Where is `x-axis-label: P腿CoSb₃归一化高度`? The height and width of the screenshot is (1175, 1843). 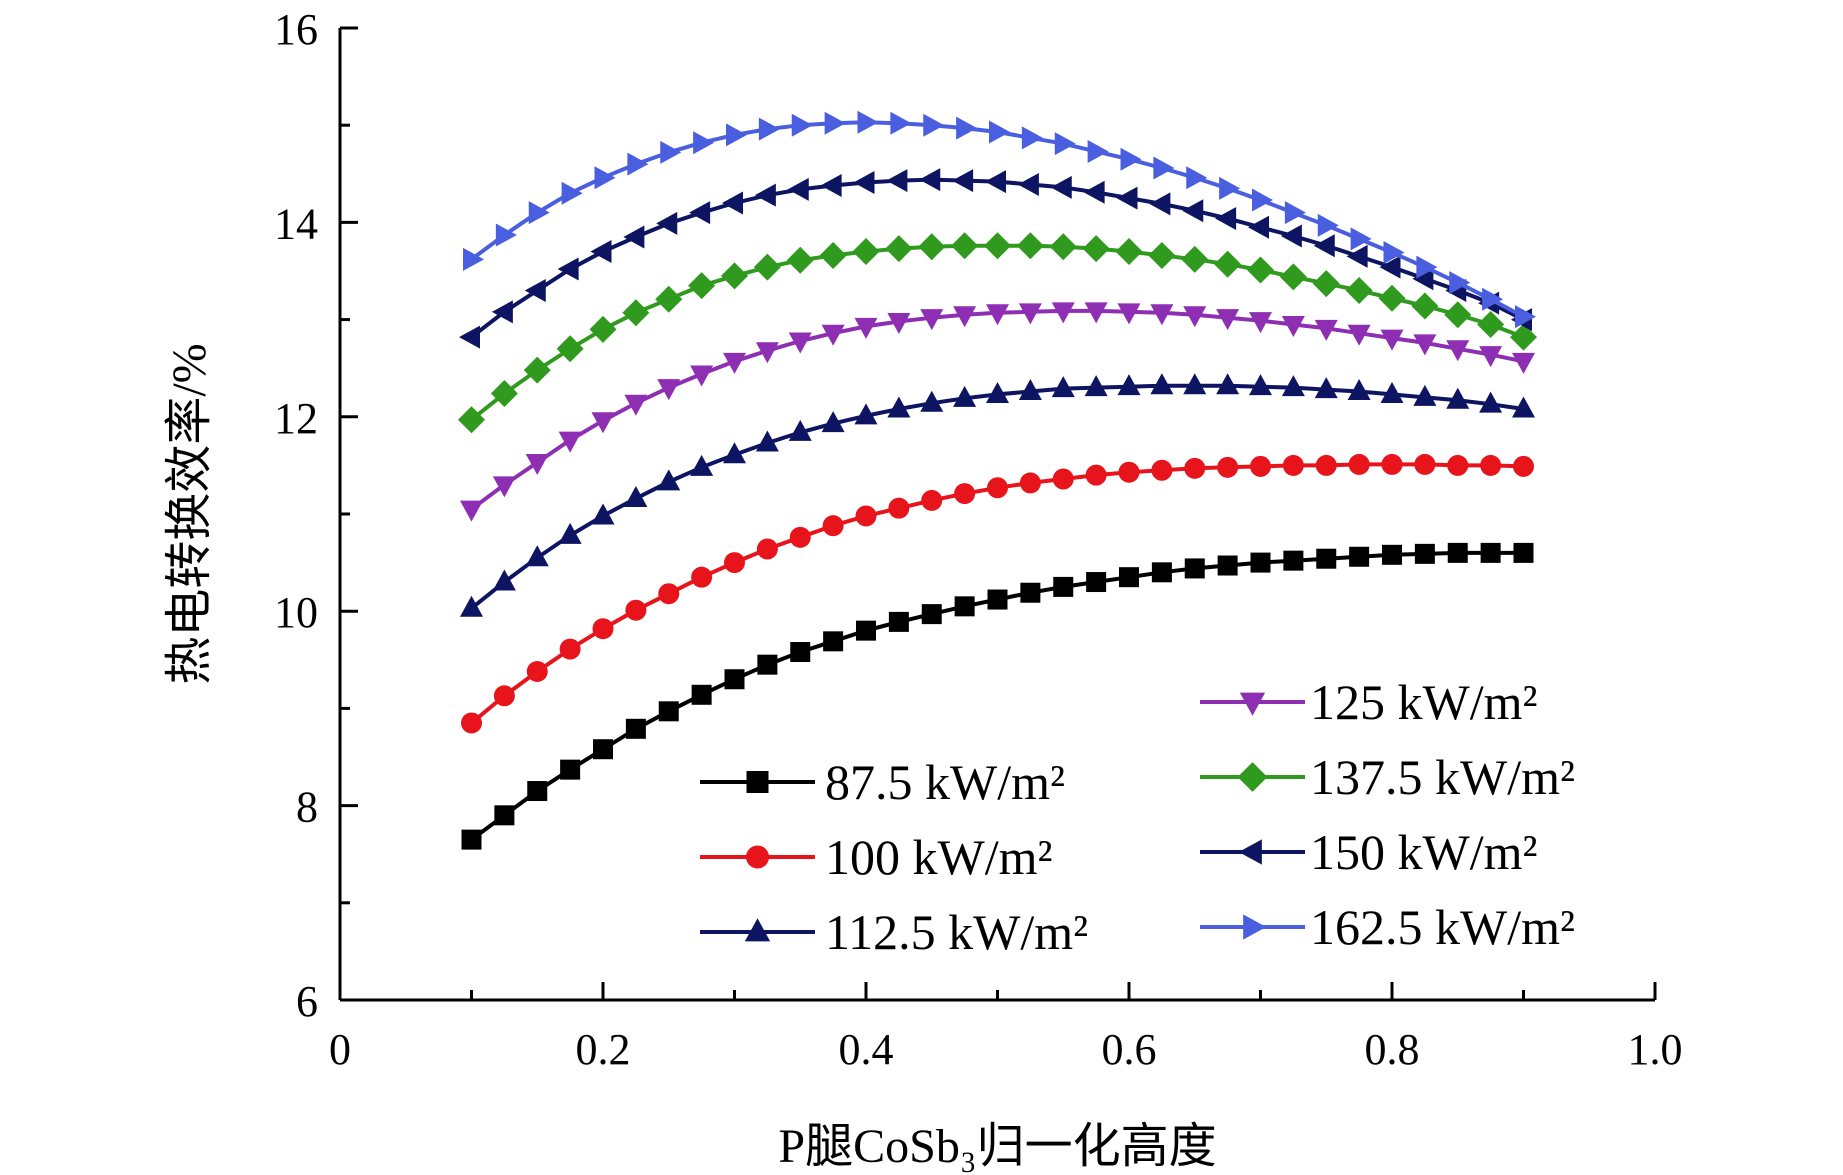 x-axis-label: P腿CoSb₃归一化高度 is located at coordinates (997, 1146).